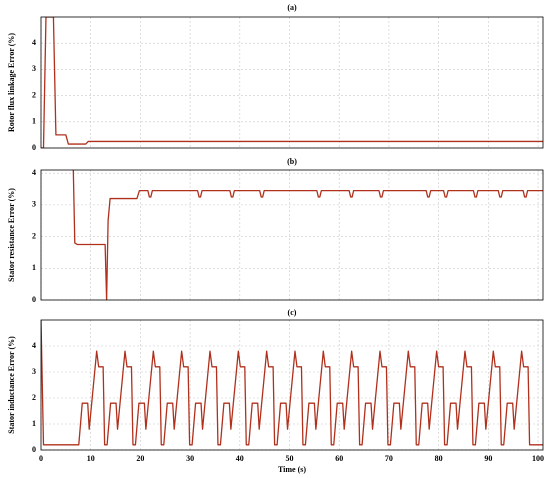 The width and height of the screenshot is (550, 478). What do you see at coordinates (389, 458) in the screenshot?
I see `x-tick-label: 70` at bounding box center [389, 458].